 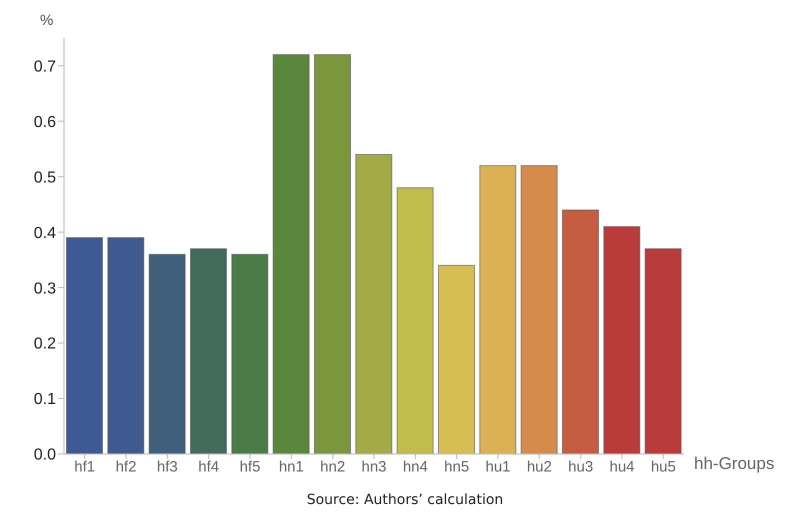 What do you see at coordinates (126, 467) in the screenshot?
I see `x-tick-label: hf2` at bounding box center [126, 467].